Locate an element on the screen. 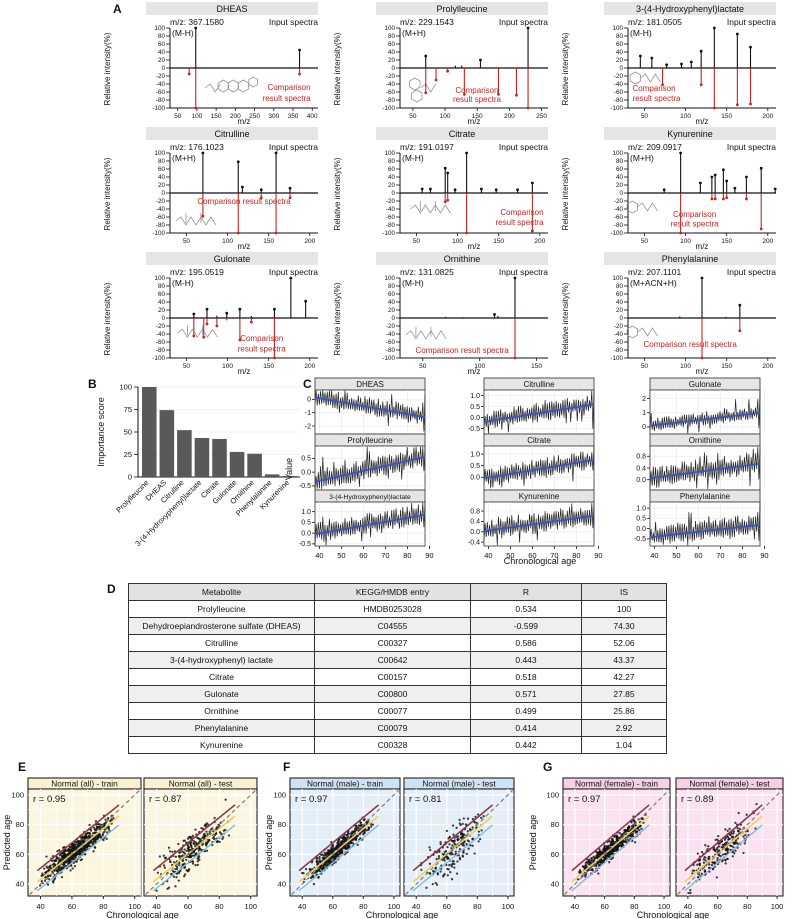 The image size is (793, 919). ion-mode-label: (M+H) is located at coordinates (642, 158).